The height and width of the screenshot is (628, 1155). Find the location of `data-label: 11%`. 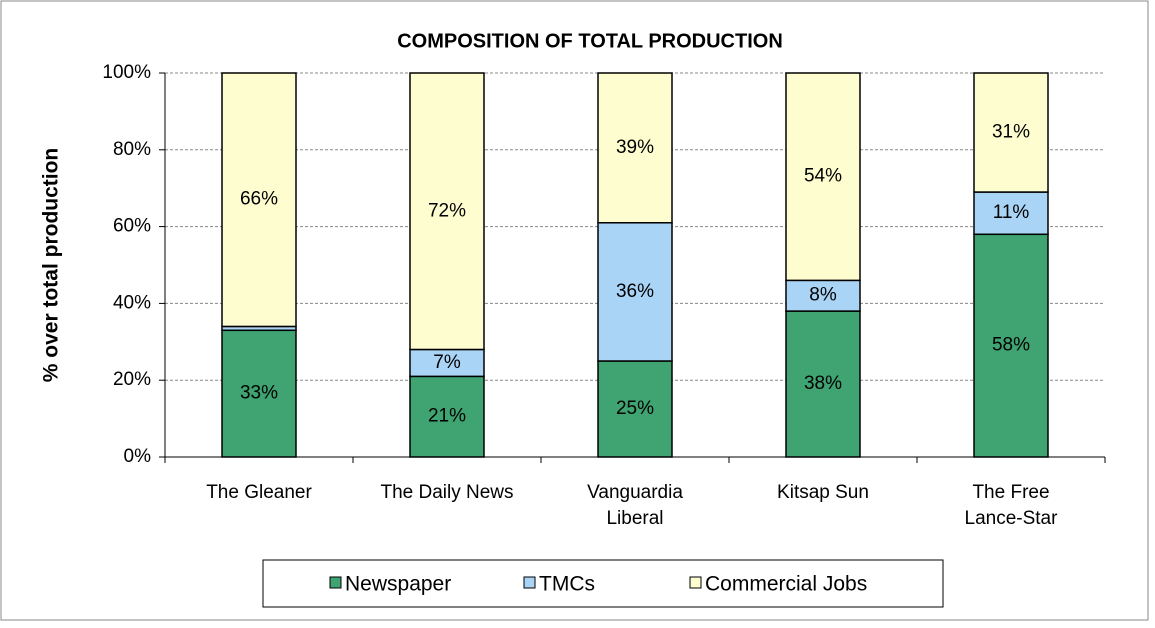

data-label: 11% is located at coordinates (1011, 212).